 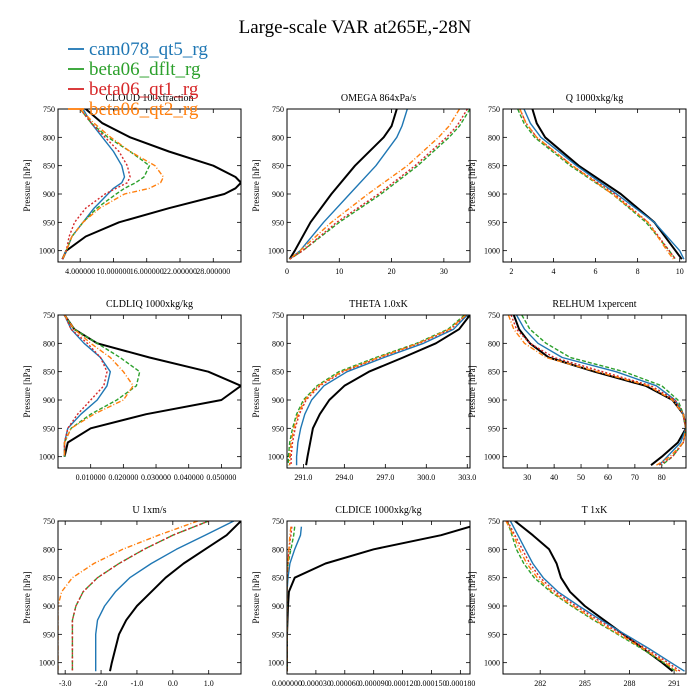 I want to click on x-tick-label: -3.0, so click(x=65, y=683).